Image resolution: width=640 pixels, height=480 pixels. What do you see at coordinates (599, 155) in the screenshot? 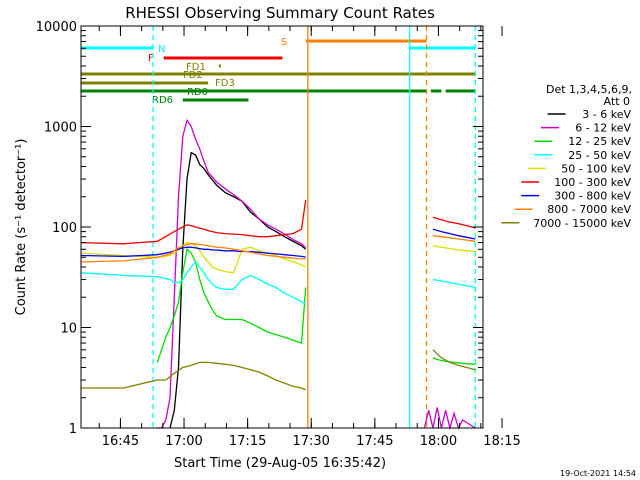
I see `legend-entry-label: 25 - 50 keV` at bounding box center [599, 155].